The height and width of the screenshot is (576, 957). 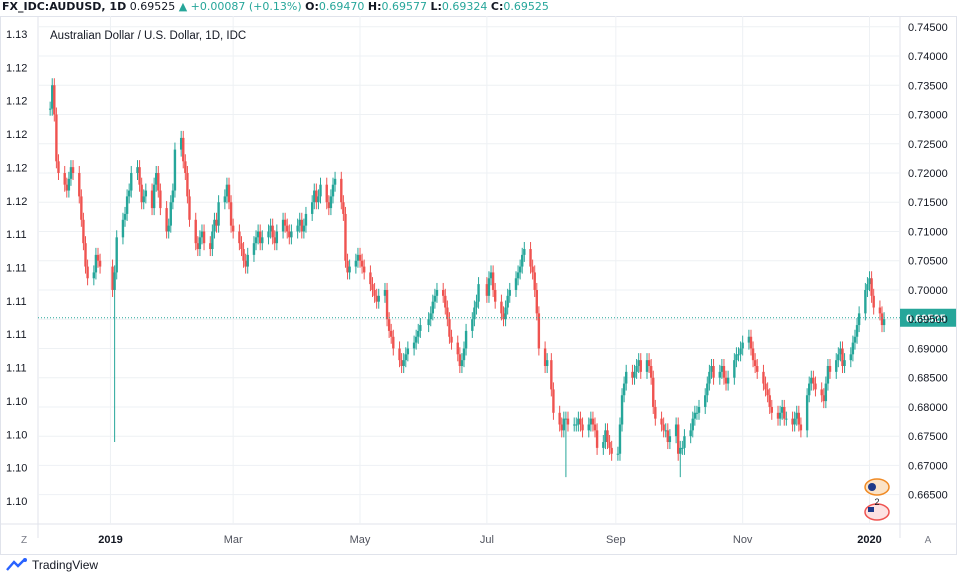 What do you see at coordinates (928, 540) in the screenshot?
I see `auto-scale-button: A` at bounding box center [928, 540].